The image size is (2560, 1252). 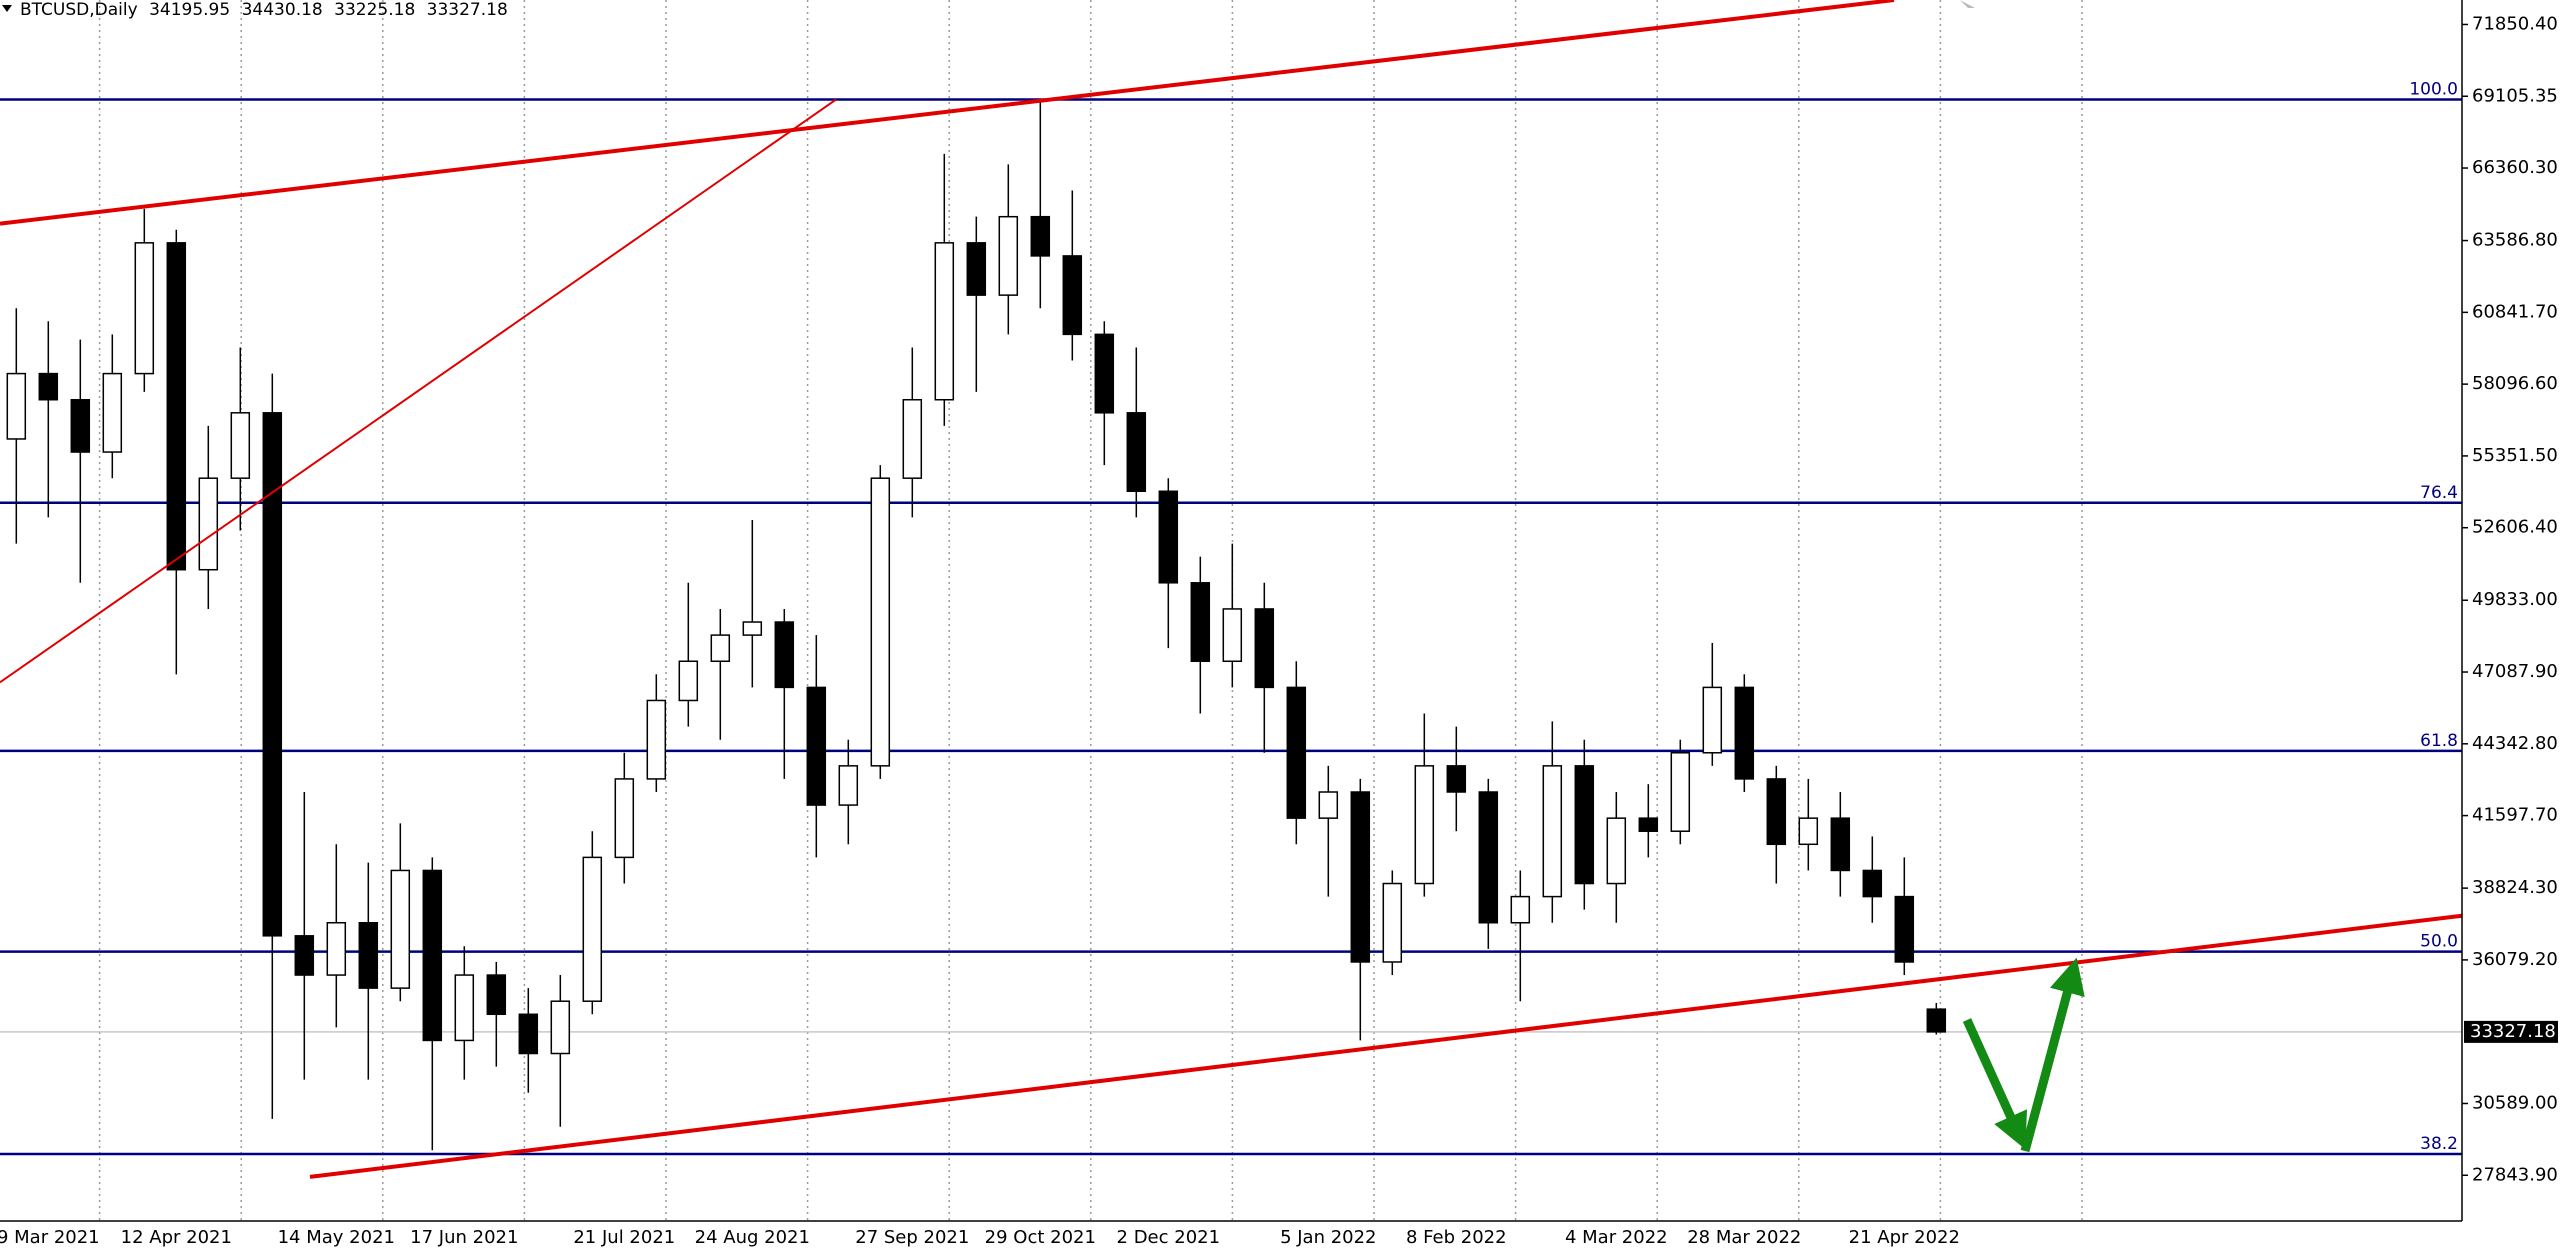 I want to click on arrow-up, so click(x=2052, y=1055).